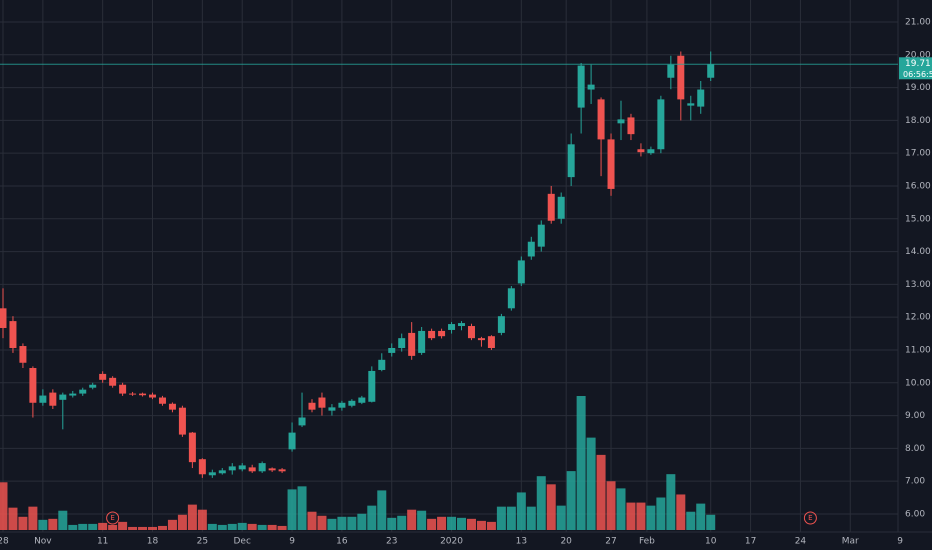  Describe the element at coordinates (918, 186) in the screenshot. I see `y-tick-label: 16.00` at that location.